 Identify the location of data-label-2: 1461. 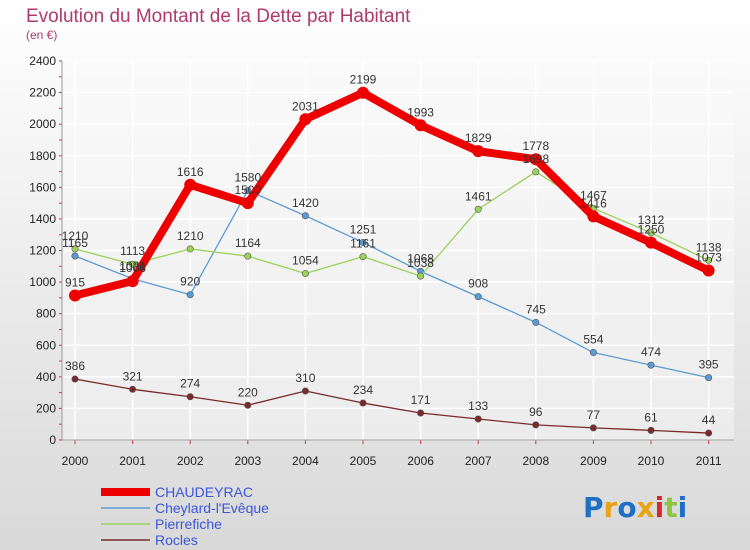
(478, 196).